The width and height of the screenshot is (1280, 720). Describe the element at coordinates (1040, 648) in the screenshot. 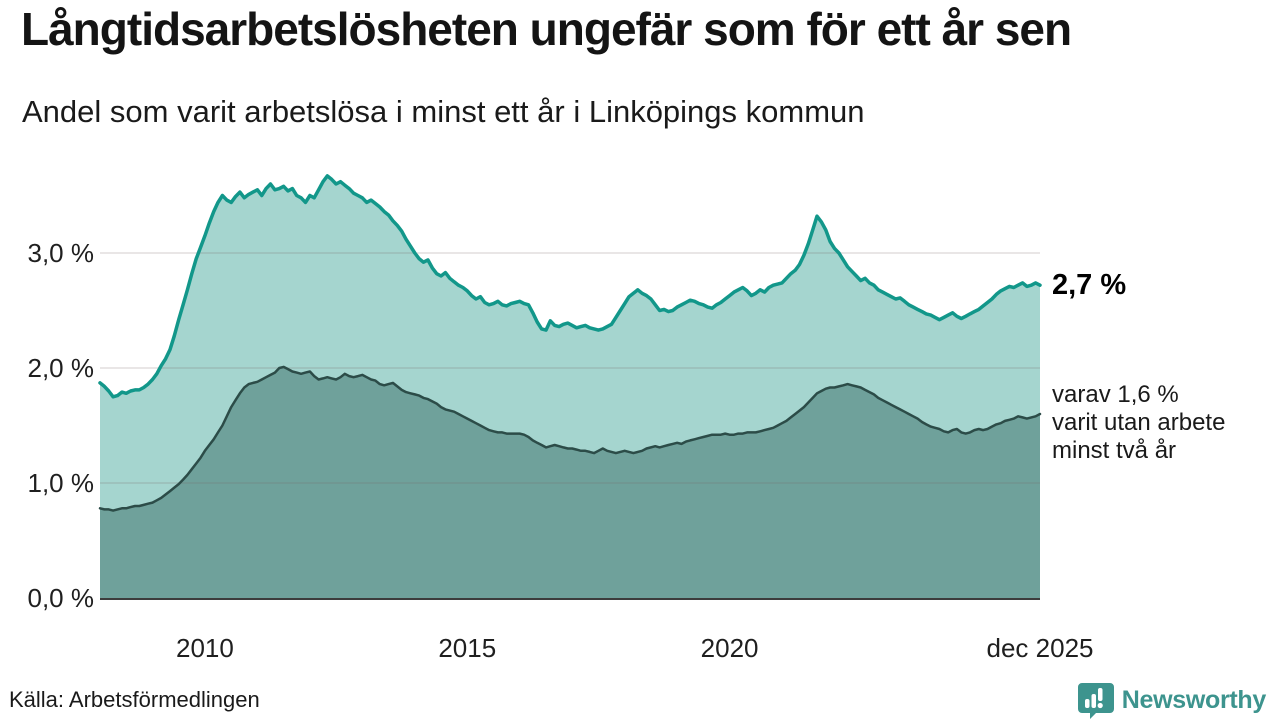

I see `x-tick-label-dec 2025: dec 2025` at that location.